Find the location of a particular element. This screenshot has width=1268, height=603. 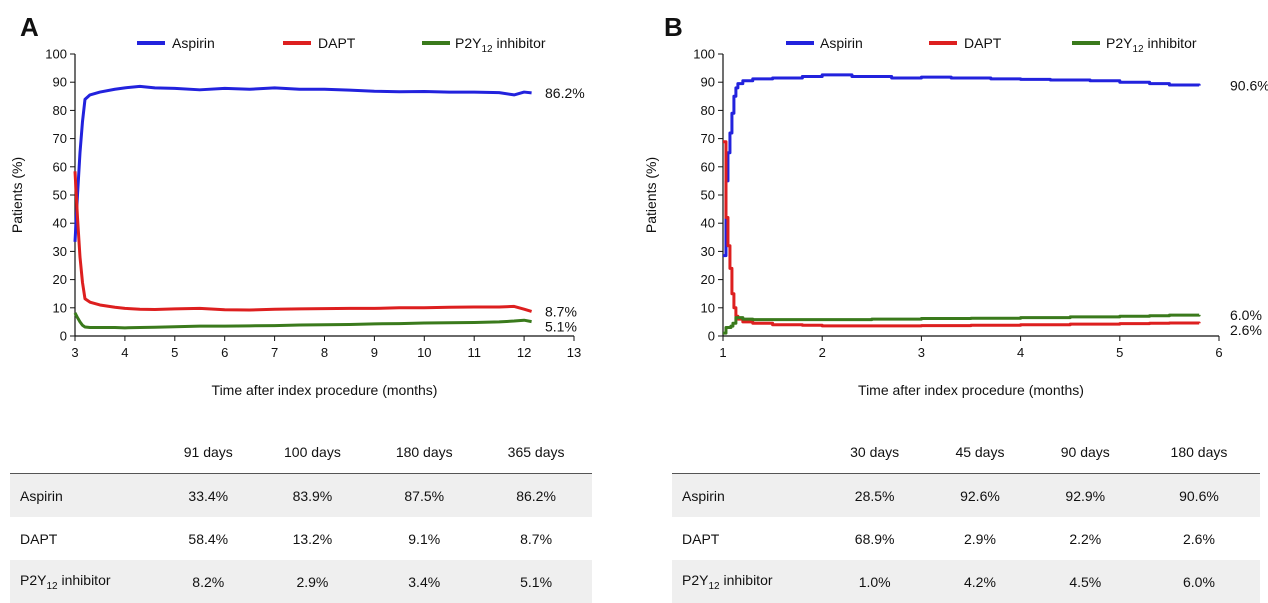

table-cell: 92.6% is located at coordinates (980, 495).